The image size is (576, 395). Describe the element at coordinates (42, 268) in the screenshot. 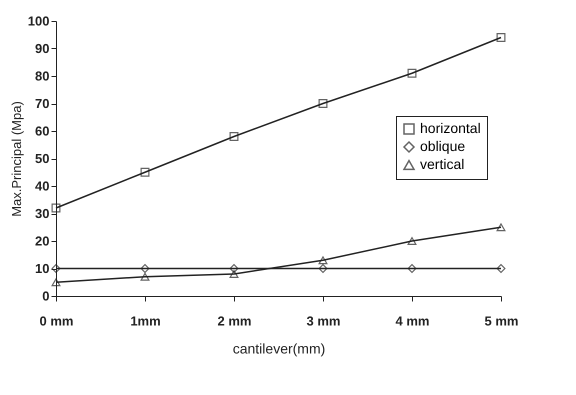

I see `y-tick-label: 10` at that location.